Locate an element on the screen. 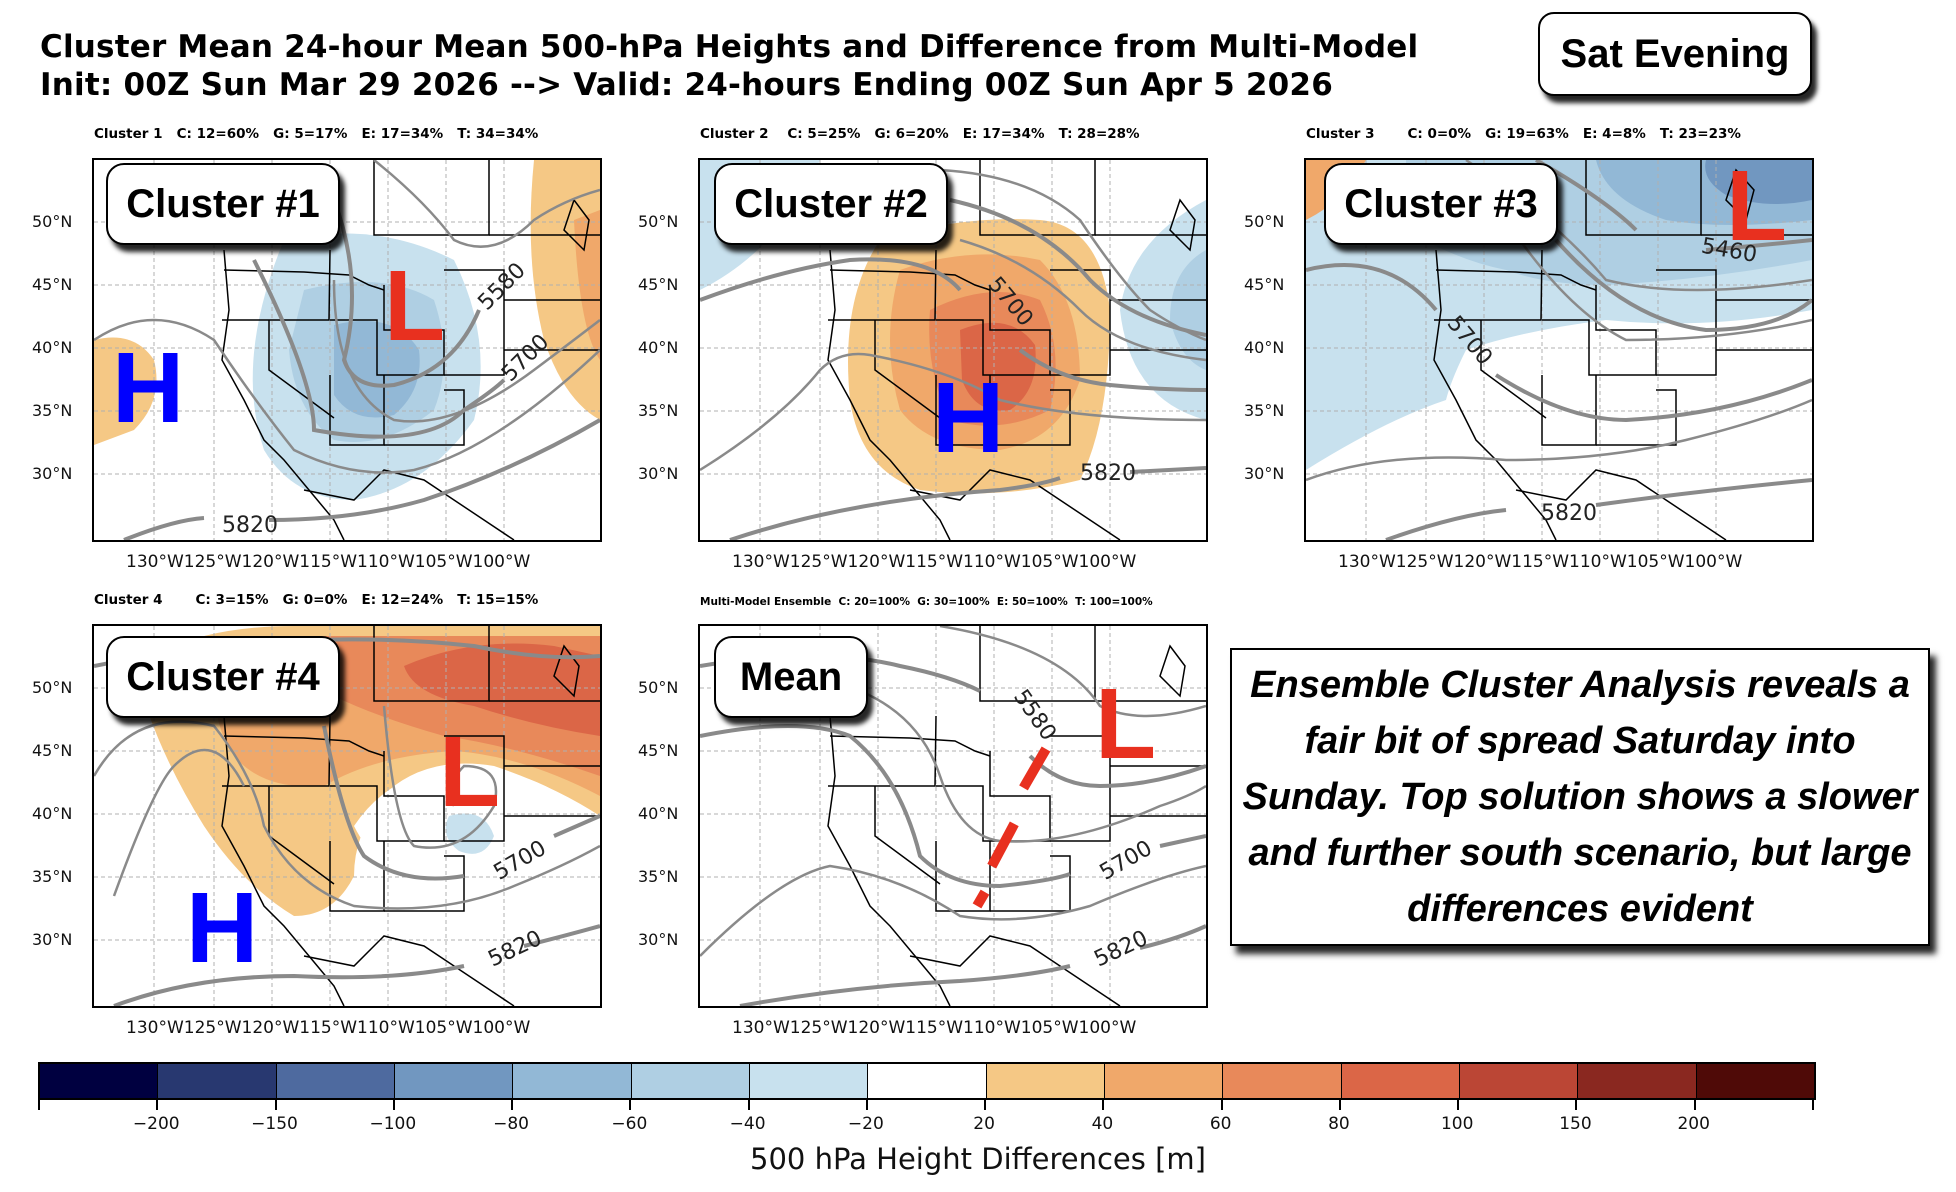 The image size is (1956, 1192). map-panel-cluster2: 5700 5820 H Cluster #2 is located at coordinates (953, 350).